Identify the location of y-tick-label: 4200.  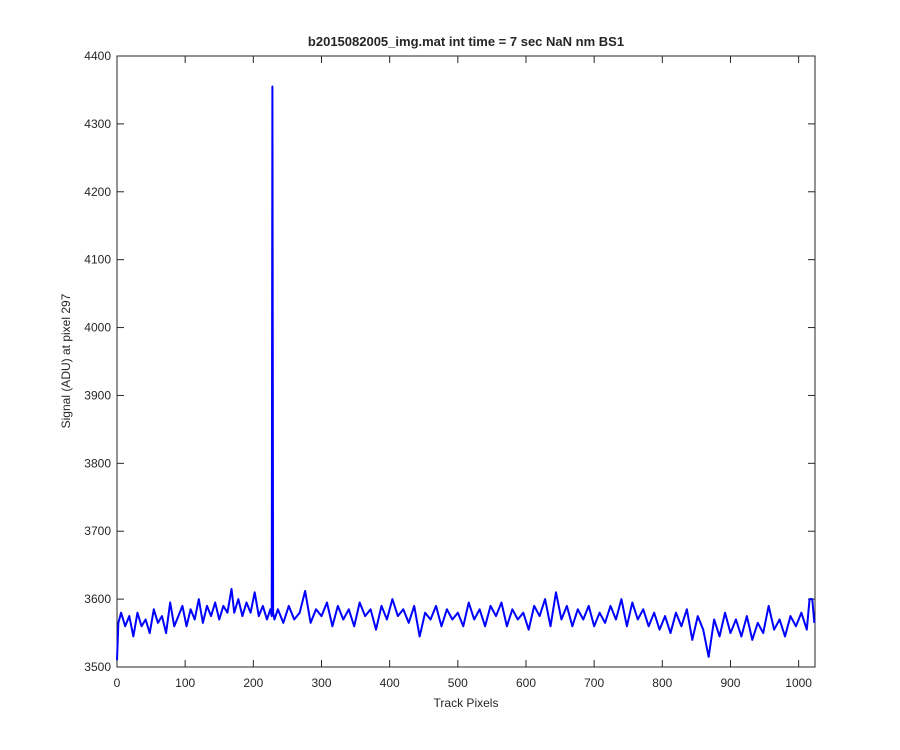
(97, 192).